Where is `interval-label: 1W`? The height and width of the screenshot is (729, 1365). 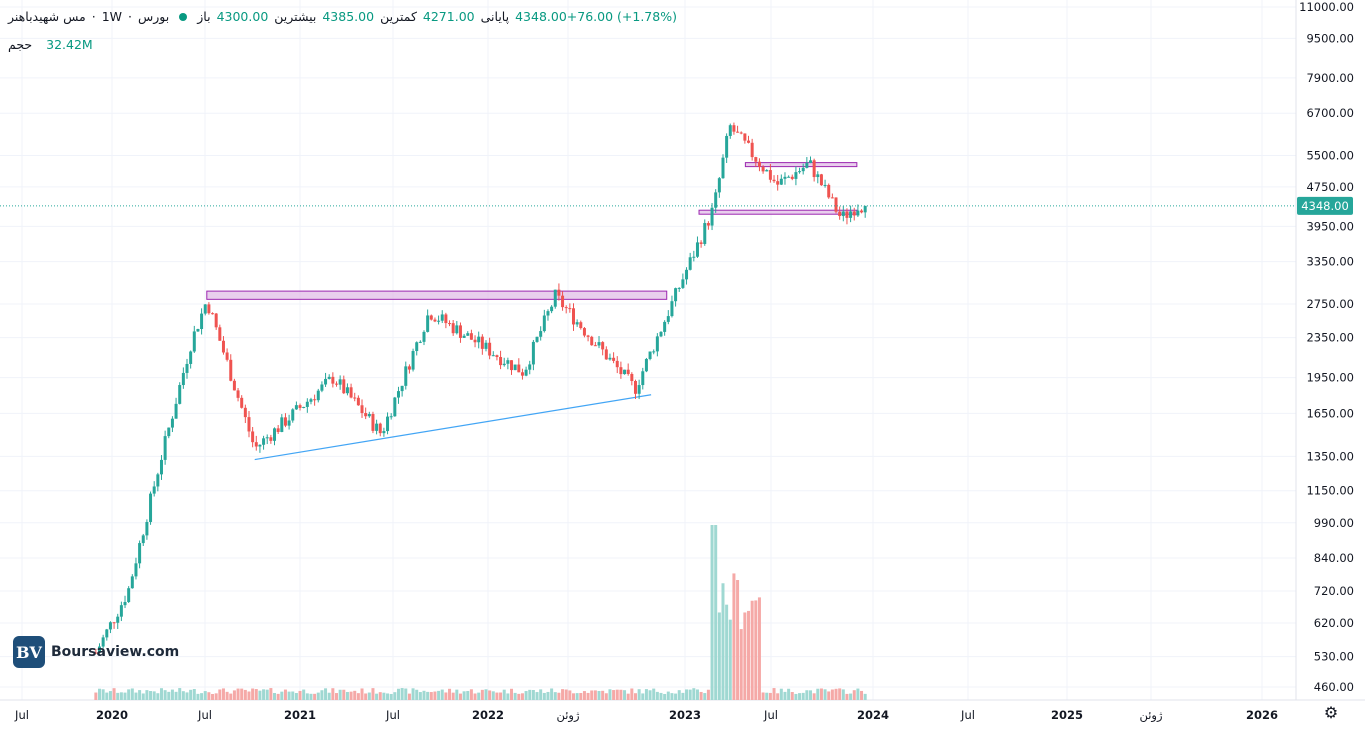
interval-label: 1W is located at coordinates (112, 16).